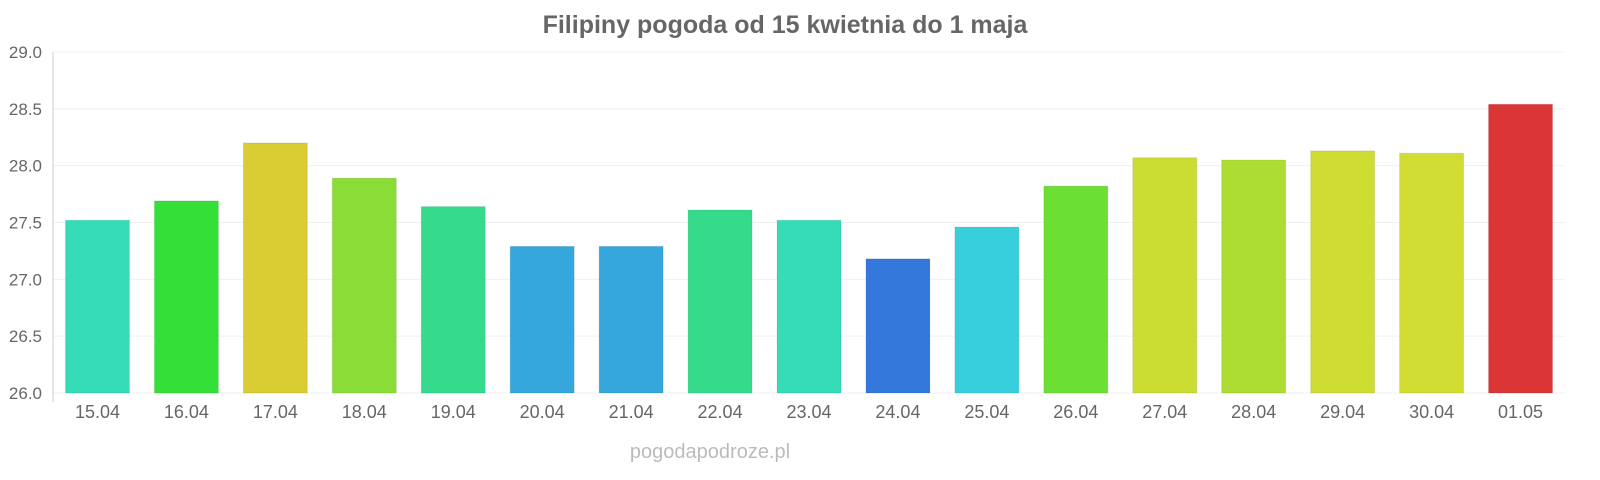  What do you see at coordinates (1343, 272) in the screenshot?
I see `bar-29.04` at bounding box center [1343, 272].